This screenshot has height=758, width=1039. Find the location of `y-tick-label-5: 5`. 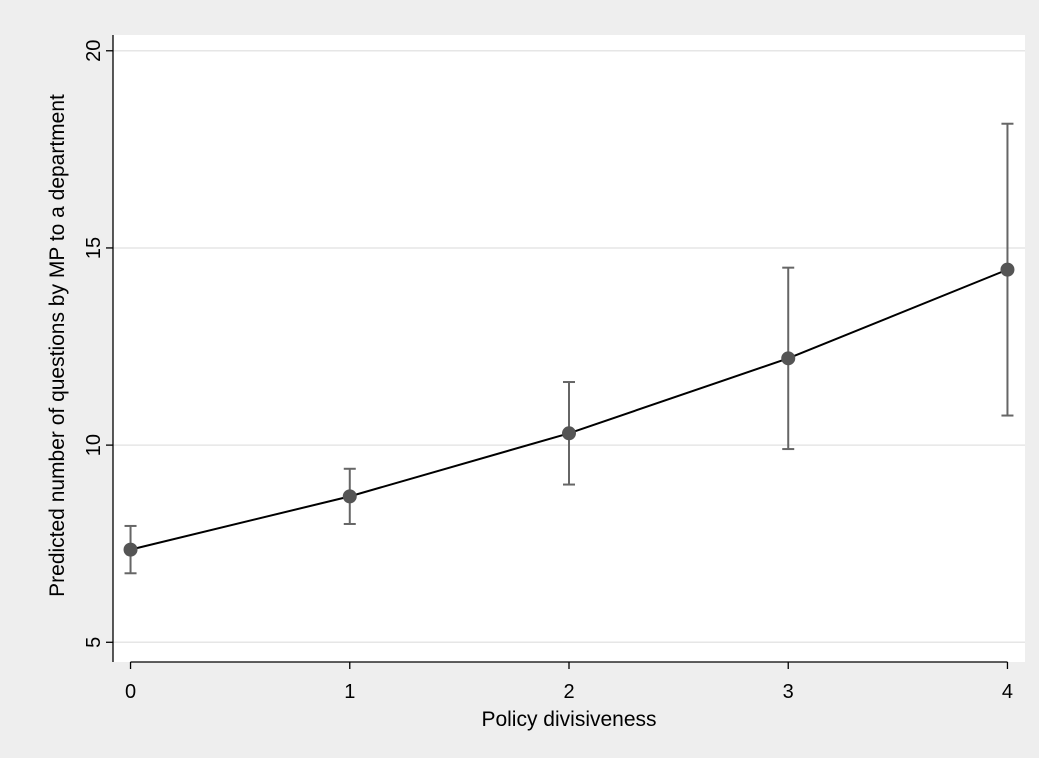

y-tick-label-5: 5 is located at coordinates (94, 642).